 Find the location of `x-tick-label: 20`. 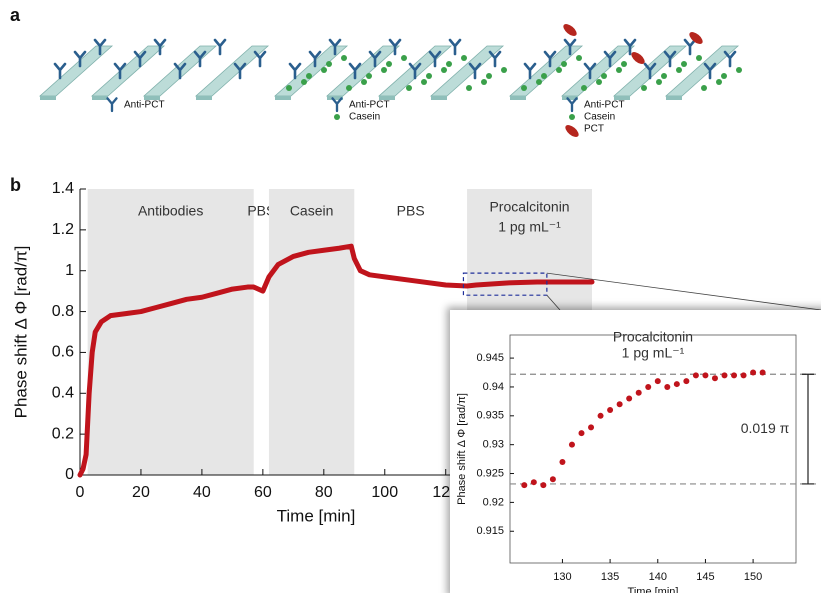

x-tick-label: 20 is located at coordinates (141, 492).